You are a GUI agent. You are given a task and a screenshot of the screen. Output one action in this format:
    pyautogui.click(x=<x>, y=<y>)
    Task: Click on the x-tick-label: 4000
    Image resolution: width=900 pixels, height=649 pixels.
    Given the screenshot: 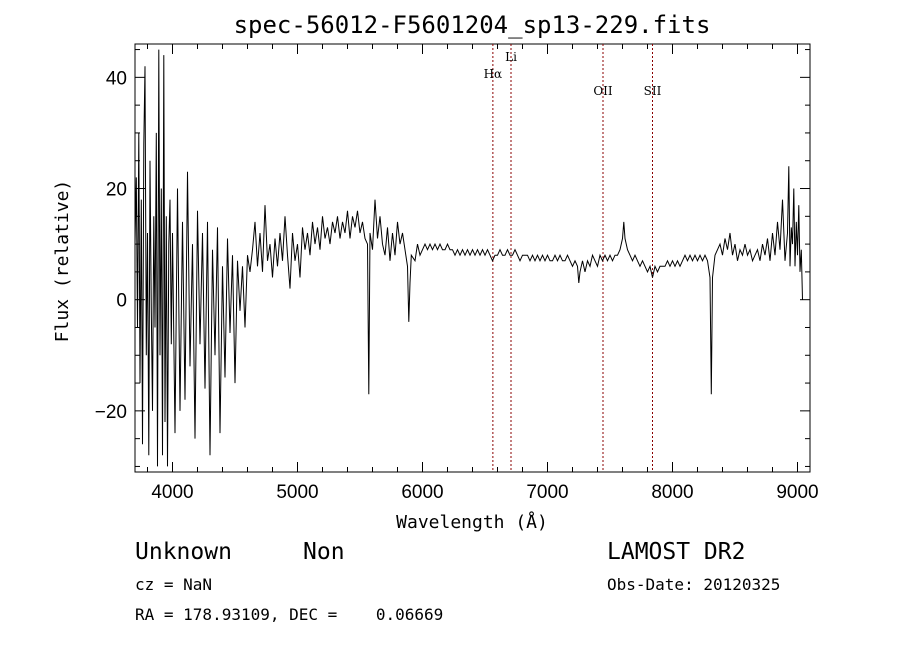 What is the action you would take?
    pyautogui.click(x=172, y=492)
    